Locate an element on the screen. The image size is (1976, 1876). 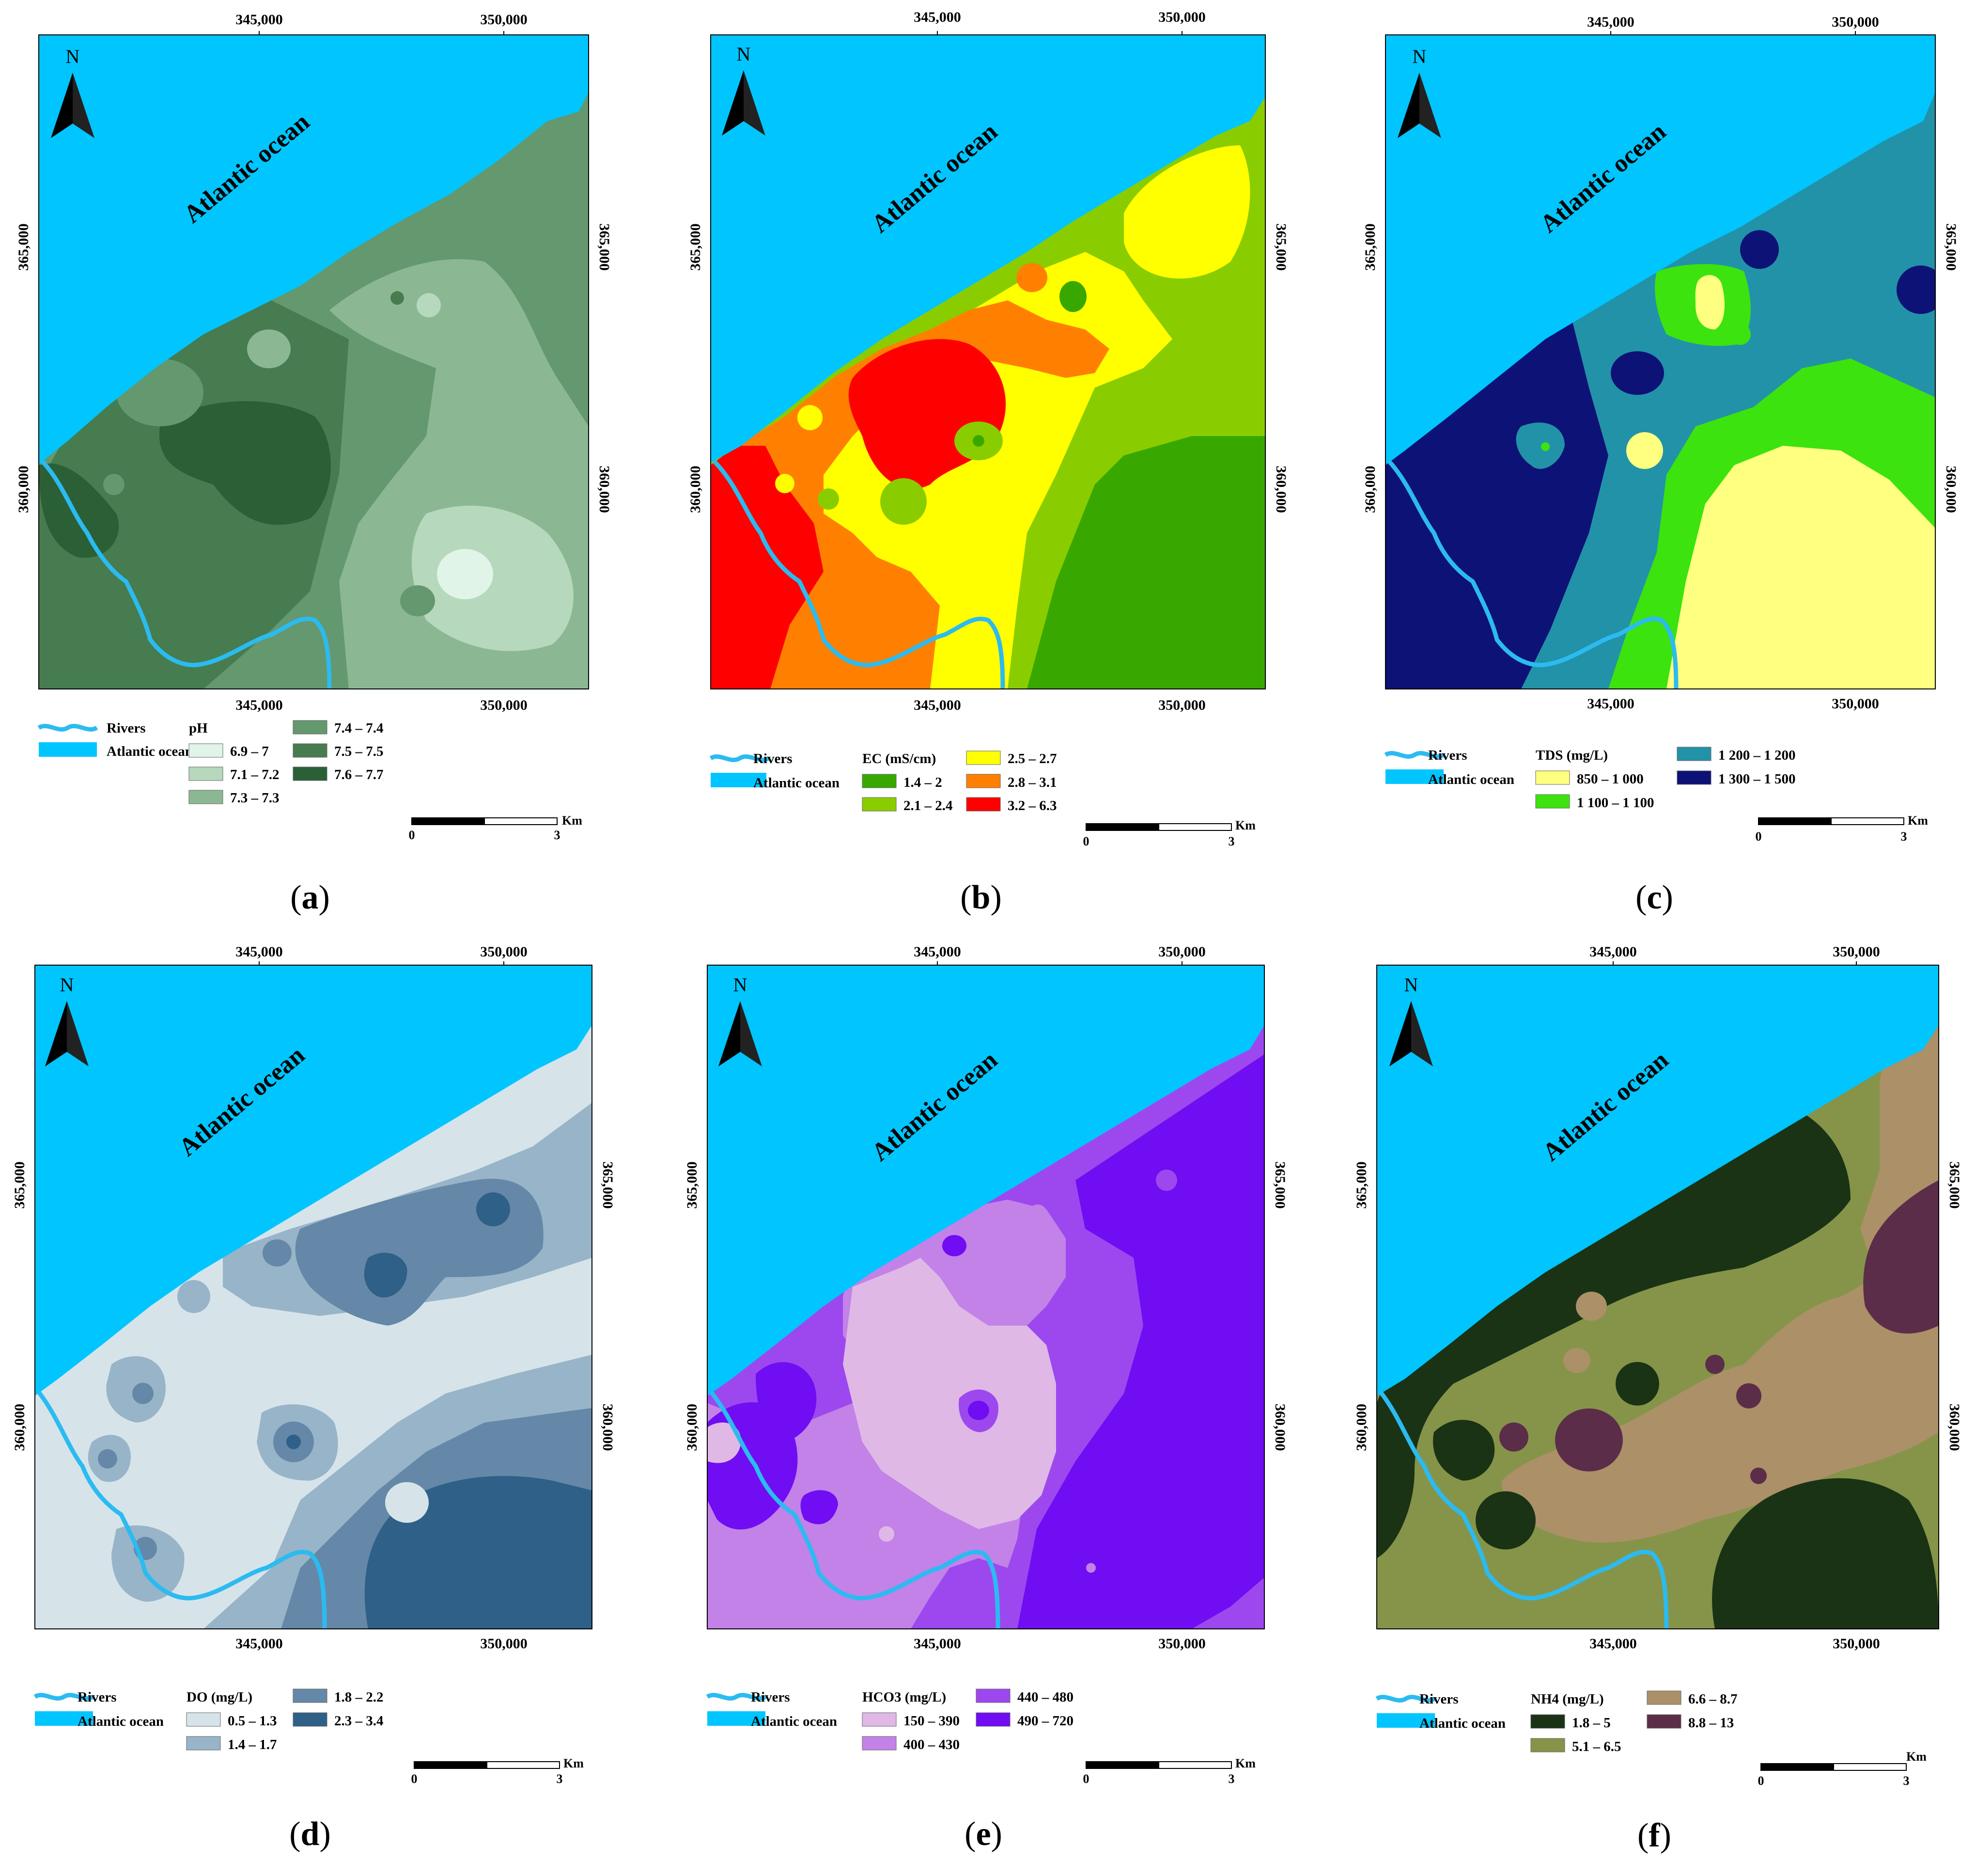
class-area-3-2-west is located at coordinates (767, 568).